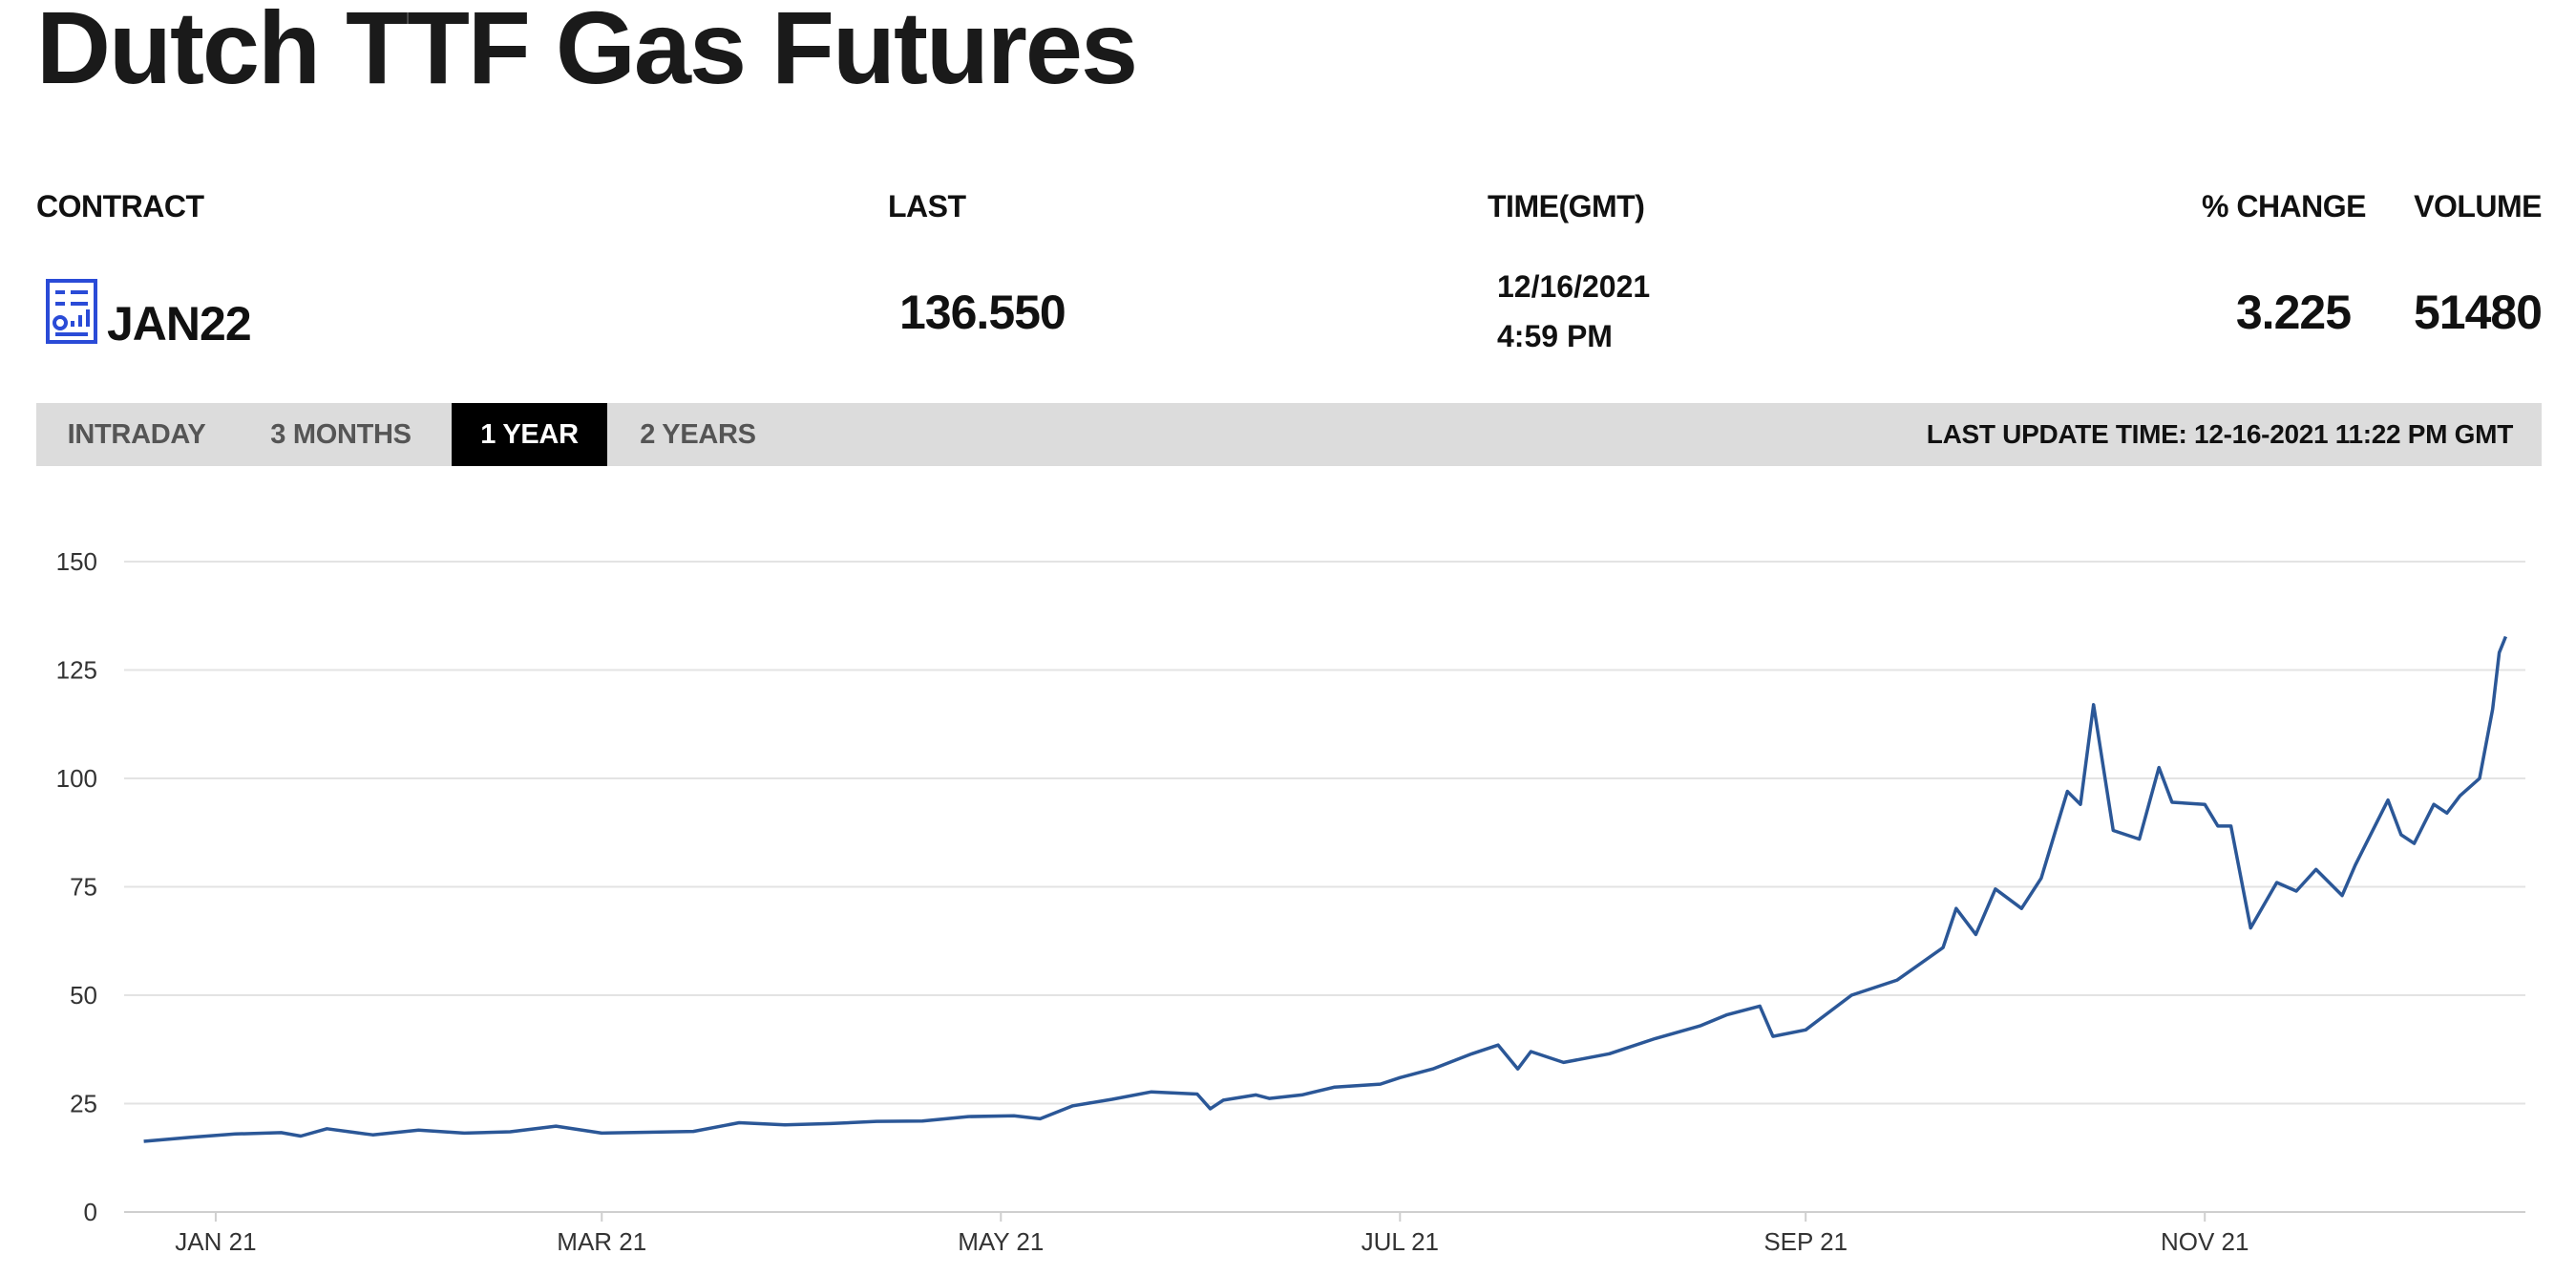  What do you see at coordinates (179, 324) in the screenshot?
I see `contract-name: JAN22` at bounding box center [179, 324].